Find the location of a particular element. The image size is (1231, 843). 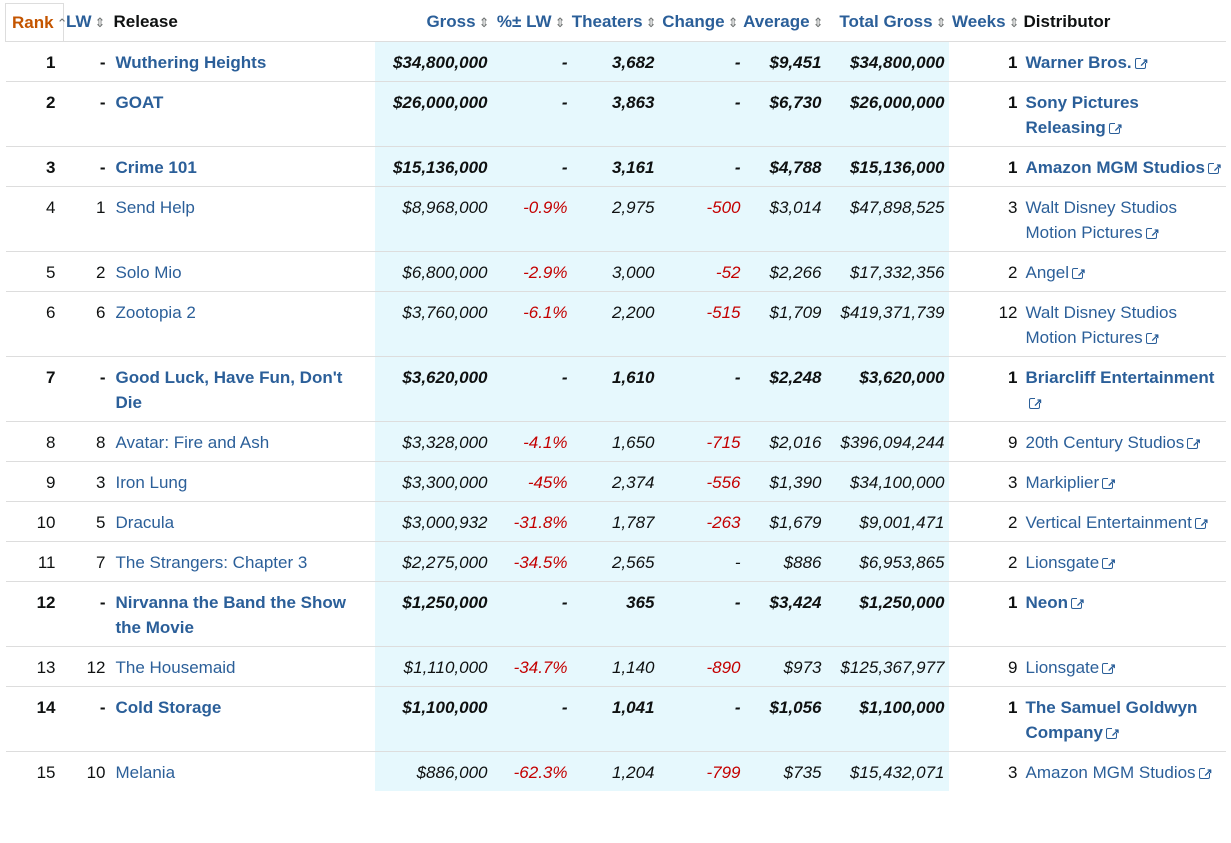

cell-release: The Strangers: Chapter 3 is located at coordinates (243, 561).